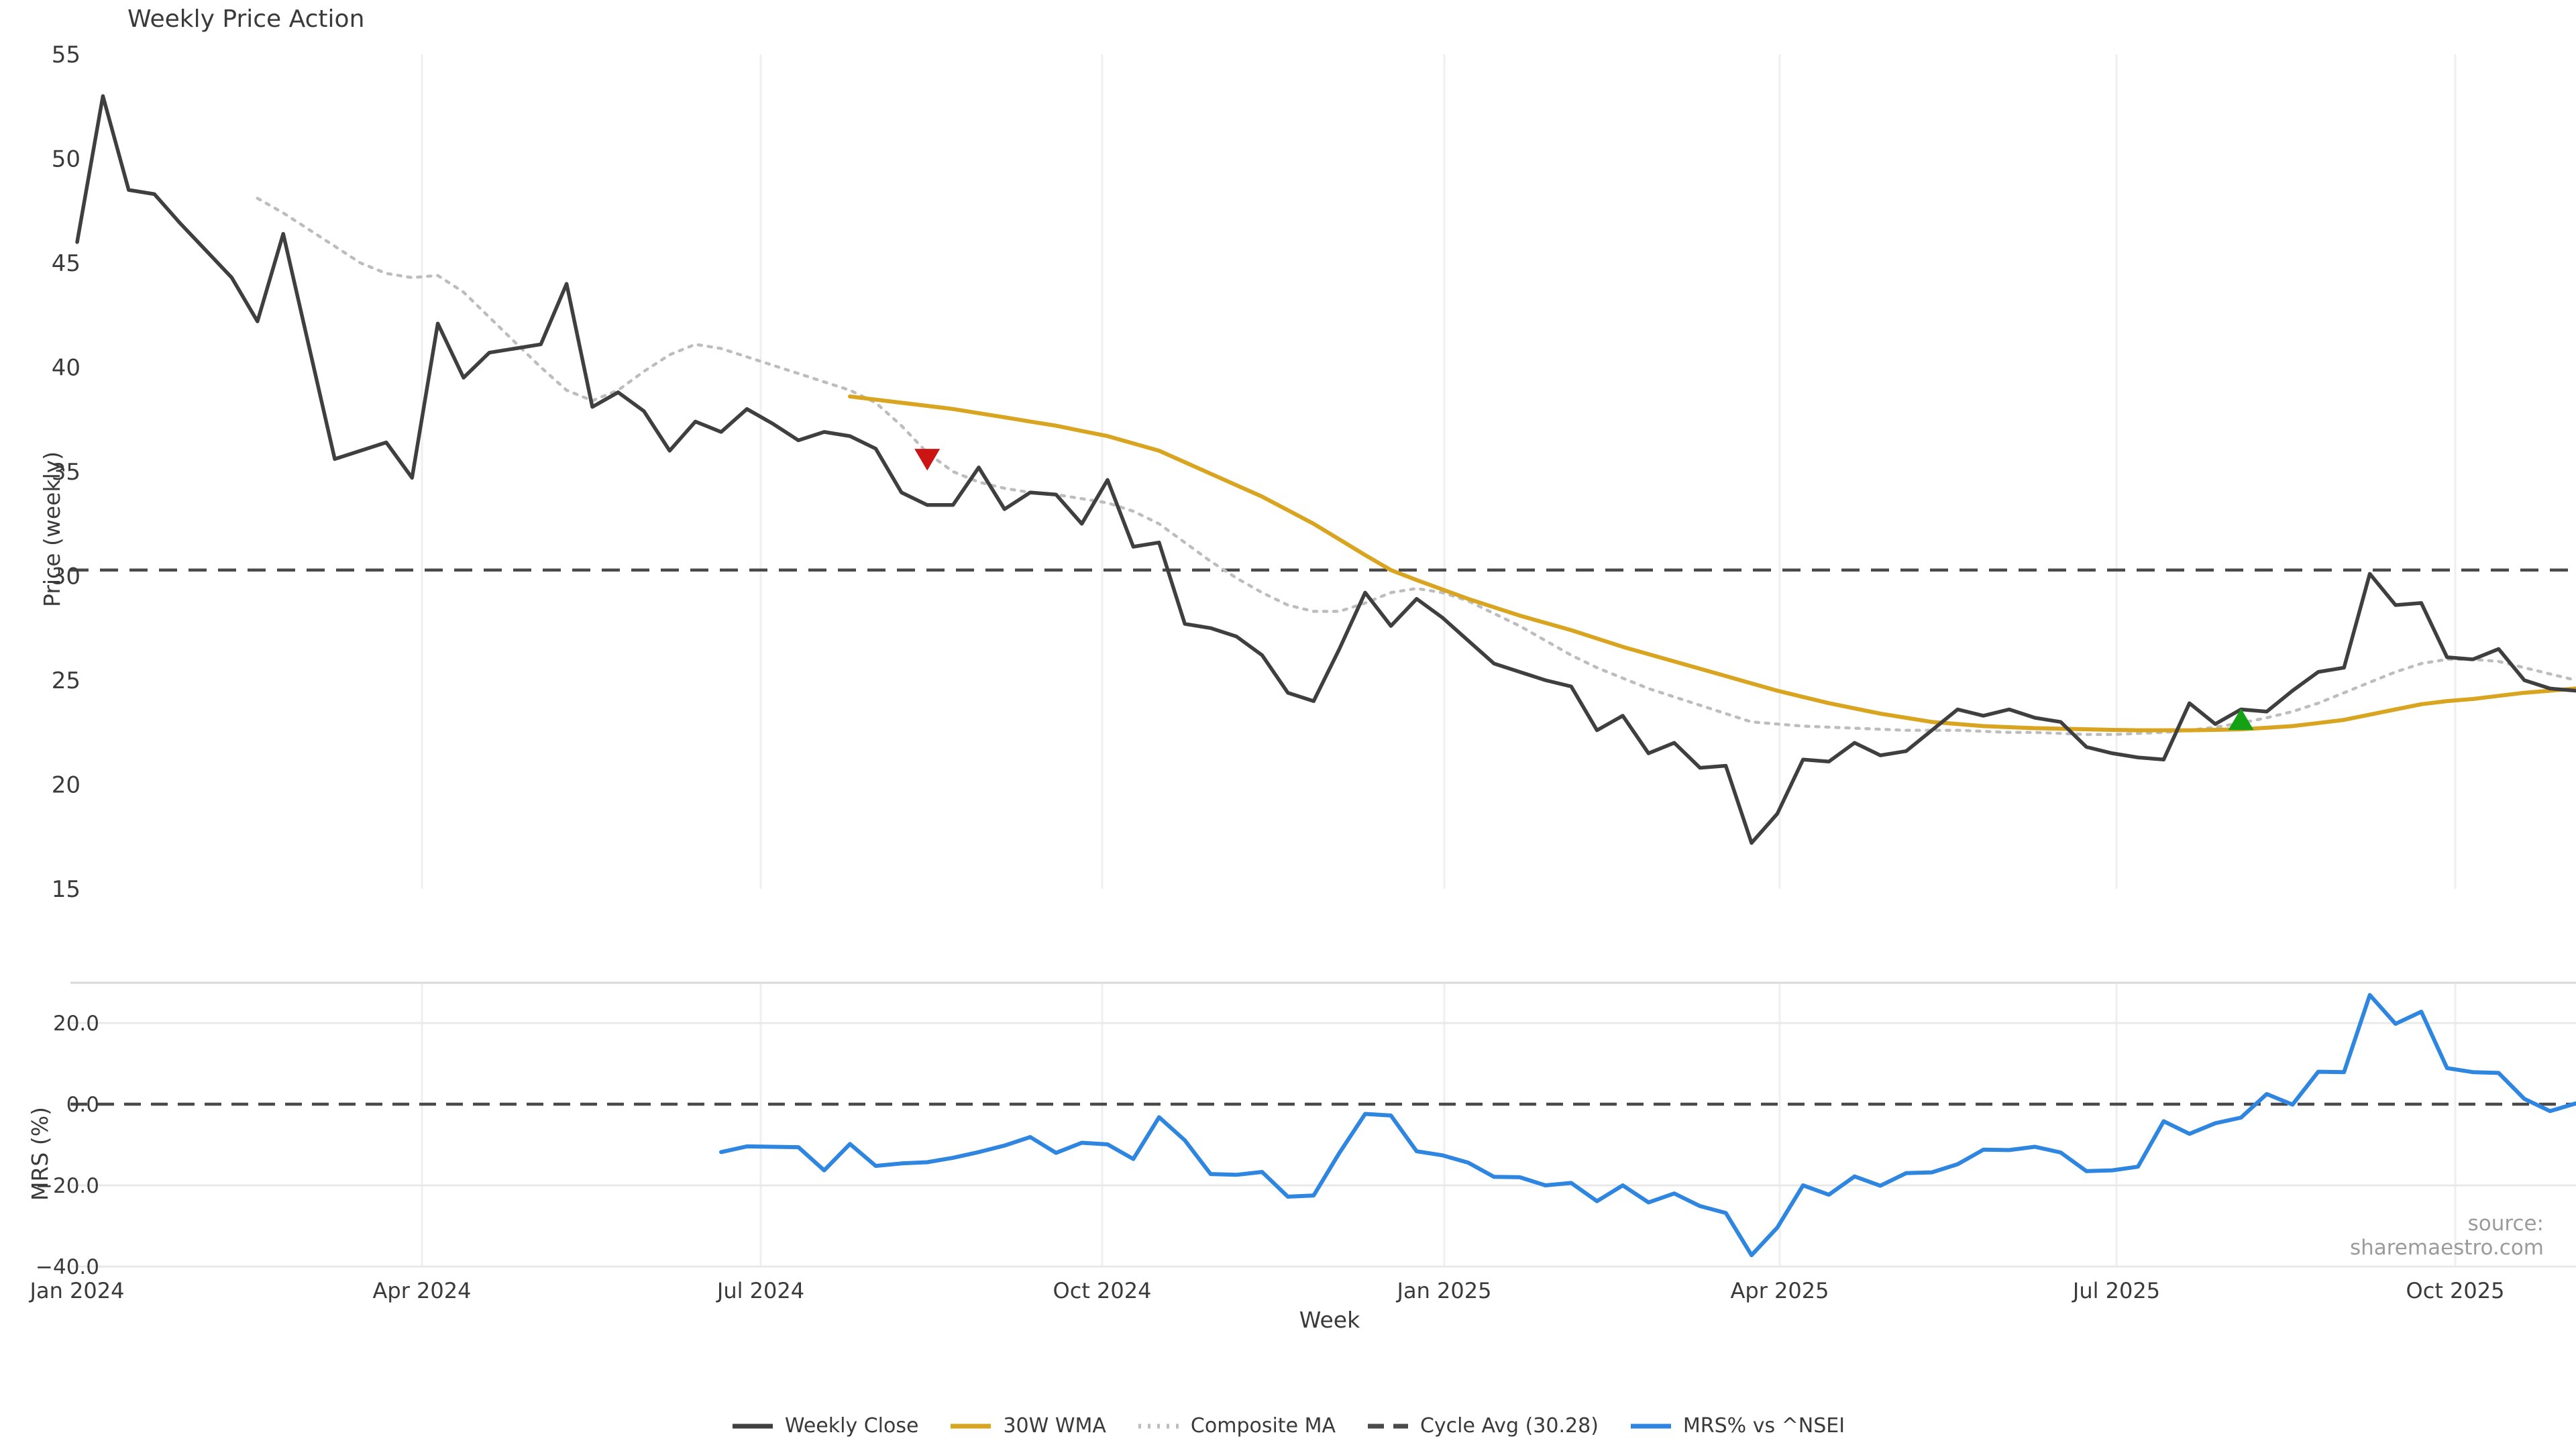 The image size is (2576, 1449). I want to click on legend-label: Cycle Avg (30.28), so click(1509, 1426).